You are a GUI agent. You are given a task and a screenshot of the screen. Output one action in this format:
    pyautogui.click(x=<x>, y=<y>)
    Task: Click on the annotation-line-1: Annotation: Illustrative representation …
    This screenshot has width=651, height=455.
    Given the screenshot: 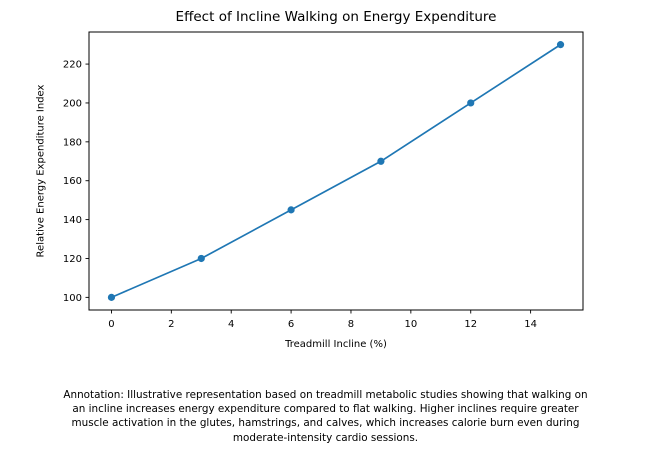 What is the action you would take?
    pyautogui.click(x=325, y=395)
    